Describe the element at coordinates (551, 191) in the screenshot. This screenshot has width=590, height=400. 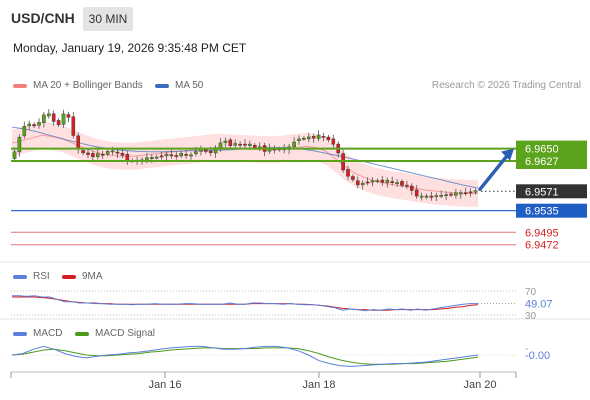
I see `current-price-label-box` at that location.